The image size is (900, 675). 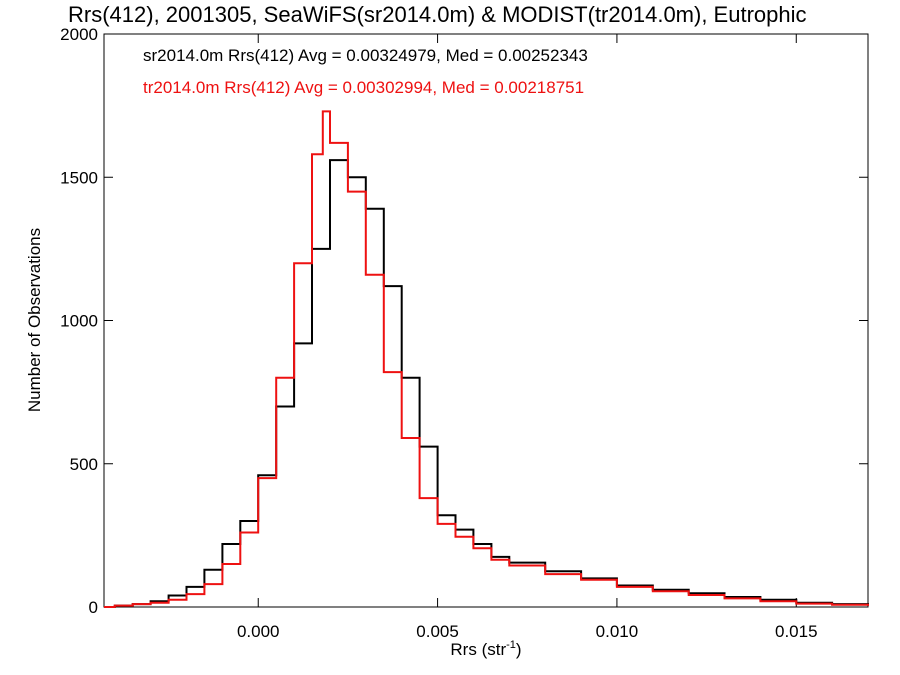 What do you see at coordinates (796, 631) in the screenshot?
I see `x-tick-label: 0.015` at bounding box center [796, 631].